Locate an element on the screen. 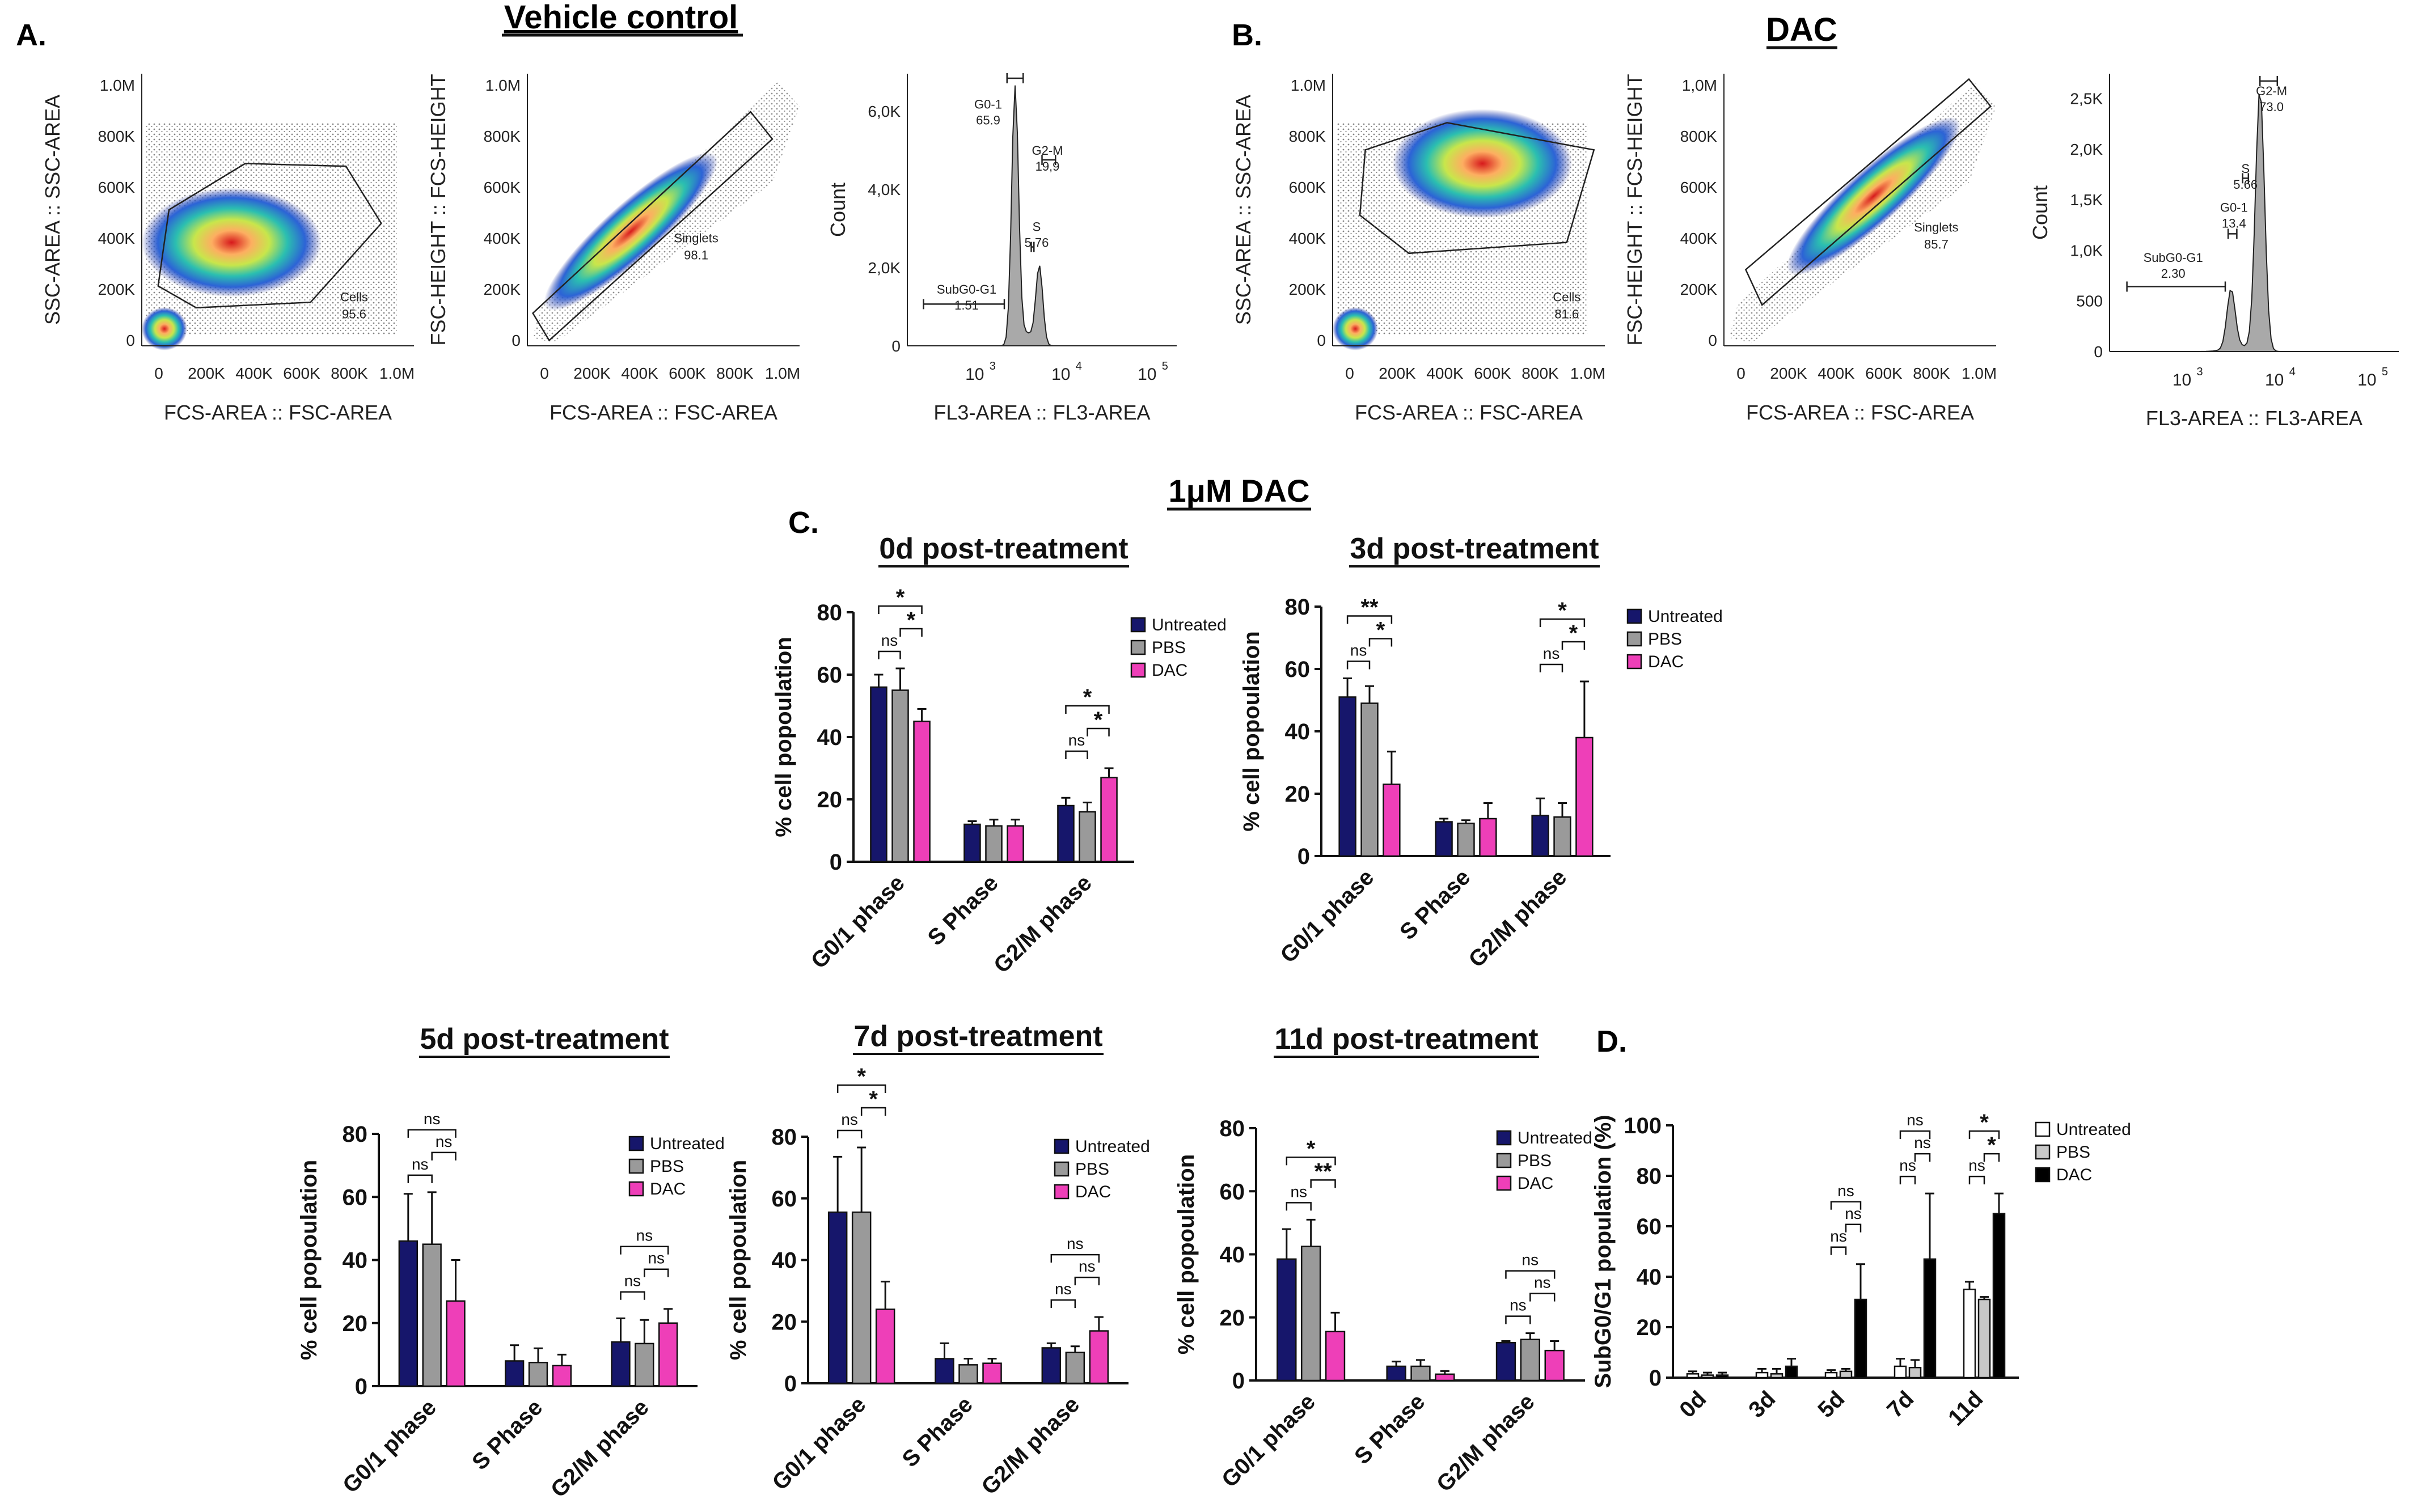  y-tick-label: 40 is located at coordinates (1232, 1255).